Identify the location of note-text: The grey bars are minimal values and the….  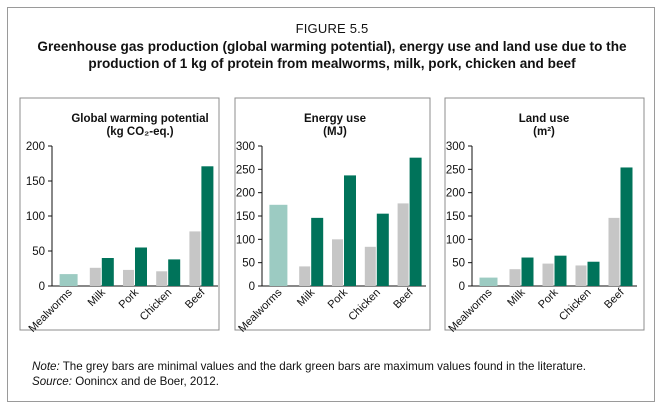
(322, 366).